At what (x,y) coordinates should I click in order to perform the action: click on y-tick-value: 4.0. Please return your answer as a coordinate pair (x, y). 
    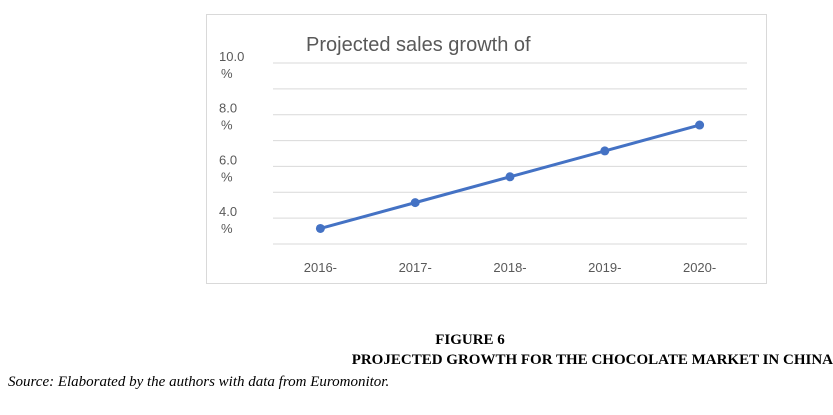
    Looking at the image, I should click on (228, 211).